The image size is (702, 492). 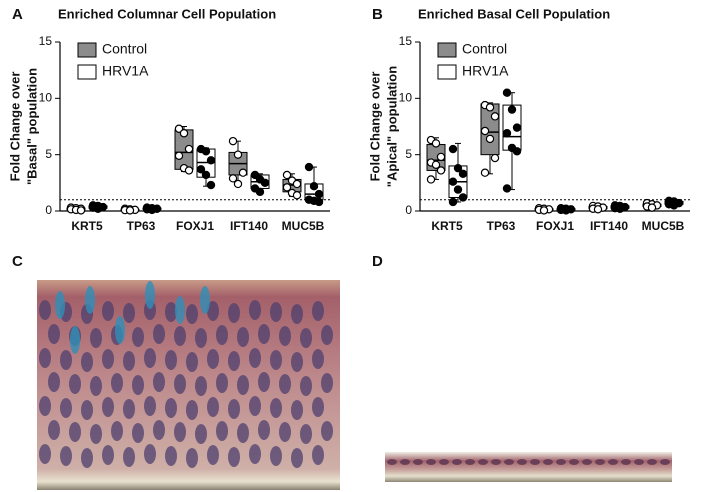 I want to click on chart-title: Enriched Basal Cell Population, so click(x=514, y=13).